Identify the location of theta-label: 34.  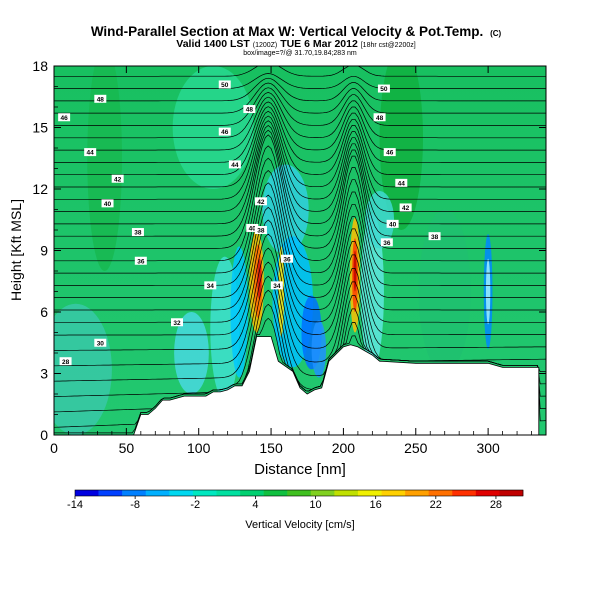
(277, 286).